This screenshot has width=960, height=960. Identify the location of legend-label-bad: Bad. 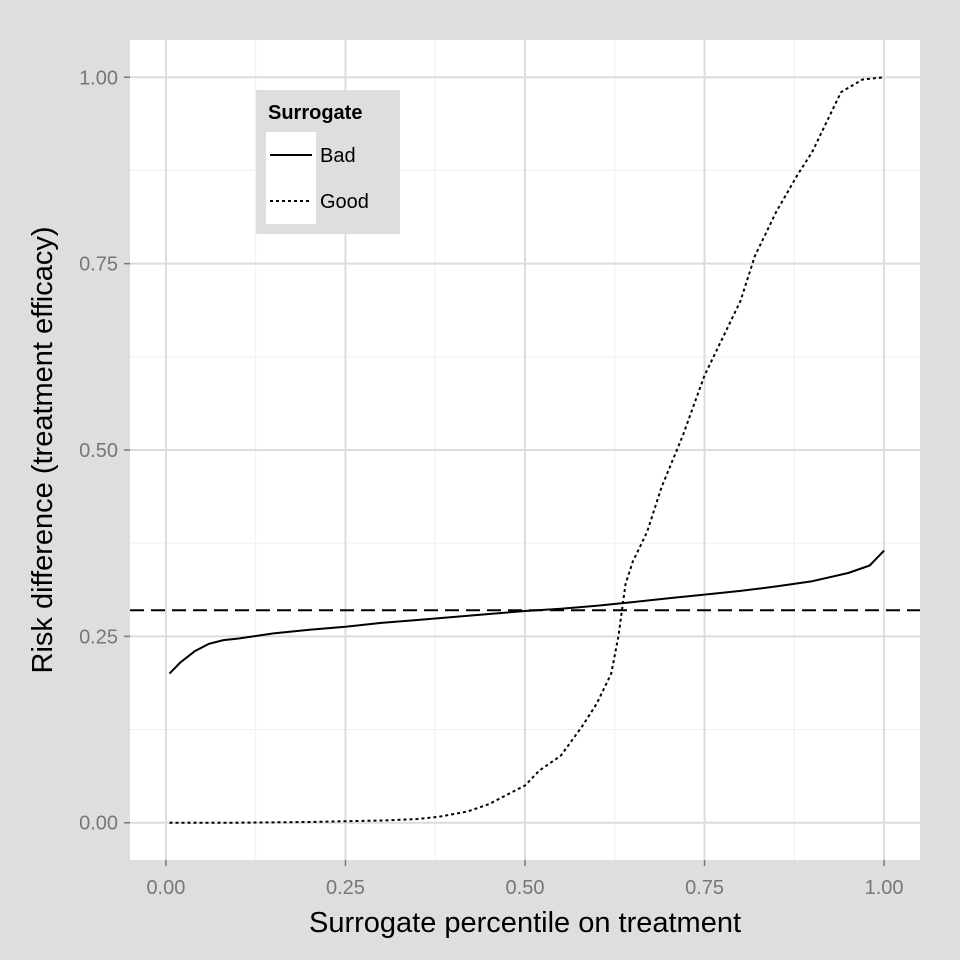
(338, 156).